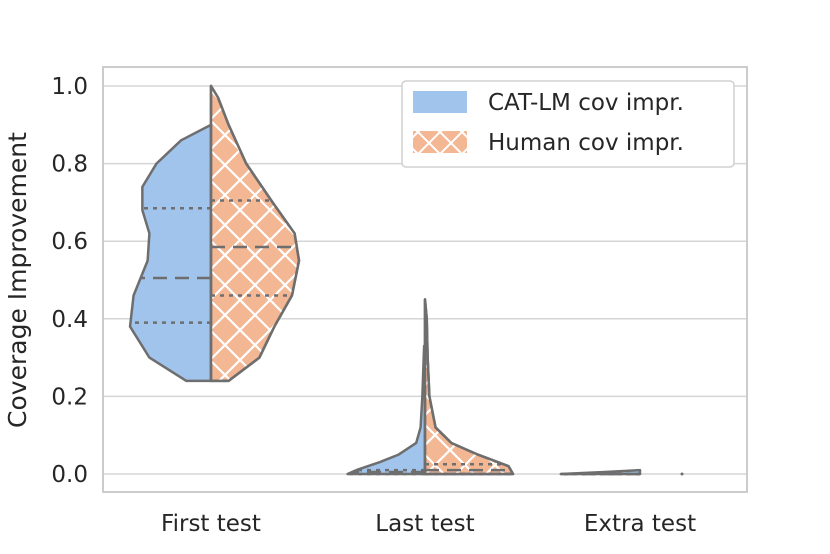  What do you see at coordinates (69, 475) in the screenshot?
I see `y-tick-label: 0.0` at bounding box center [69, 475].